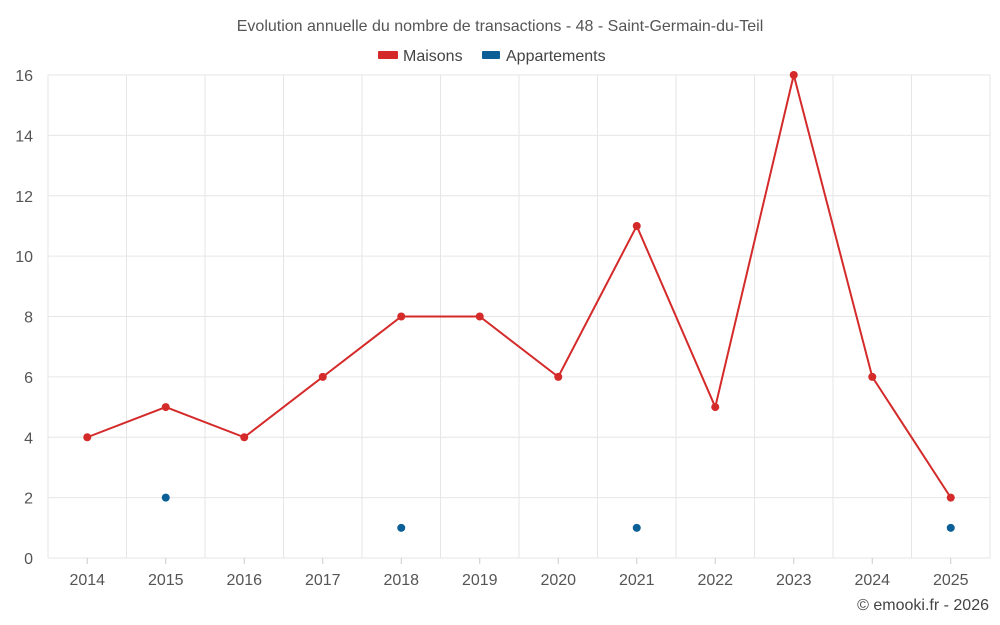  Describe the element at coordinates (558, 580) in the screenshot. I see `x-tick-label: 2020` at that location.